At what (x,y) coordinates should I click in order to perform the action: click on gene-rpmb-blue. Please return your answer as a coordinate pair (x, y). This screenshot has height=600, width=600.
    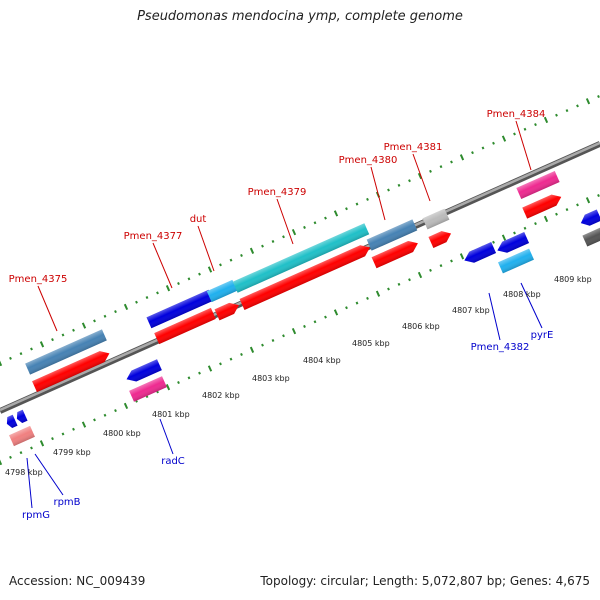
    Looking at the image, I should click on (22, 416).